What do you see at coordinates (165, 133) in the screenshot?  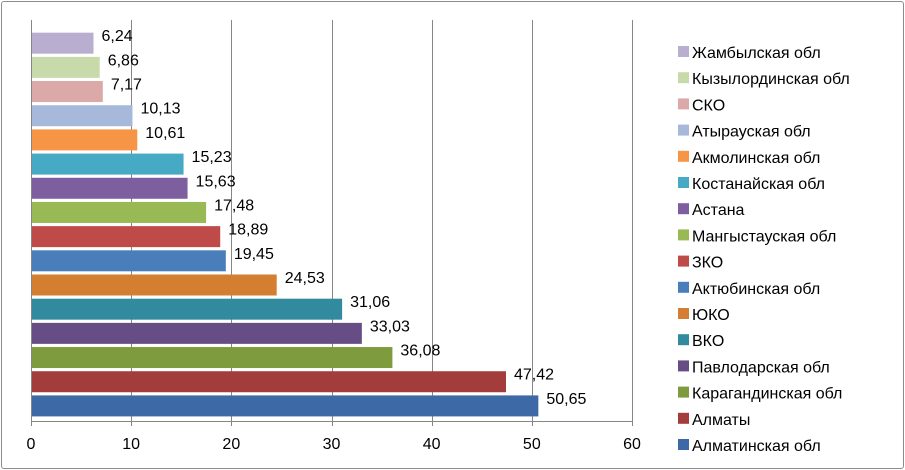 I see `data-label: 10,61` at bounding box center [165, 133].